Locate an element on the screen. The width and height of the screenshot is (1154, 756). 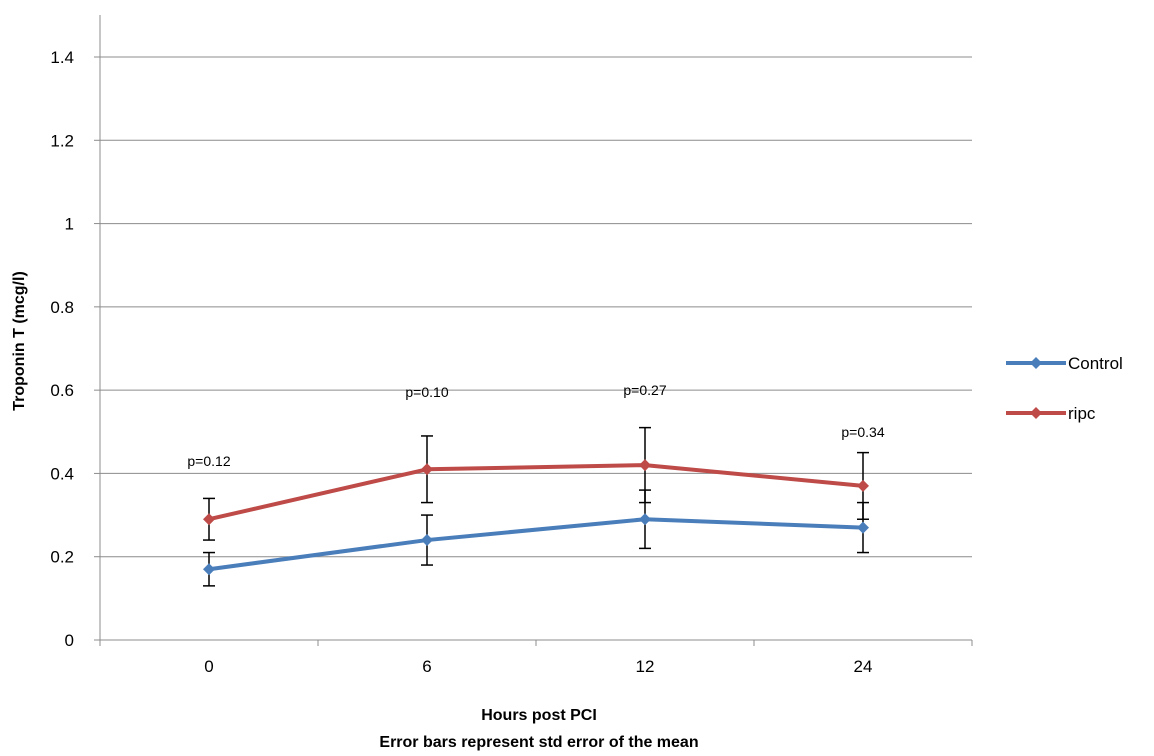
legend: Control ripc is located at coordinates (1064, 388).